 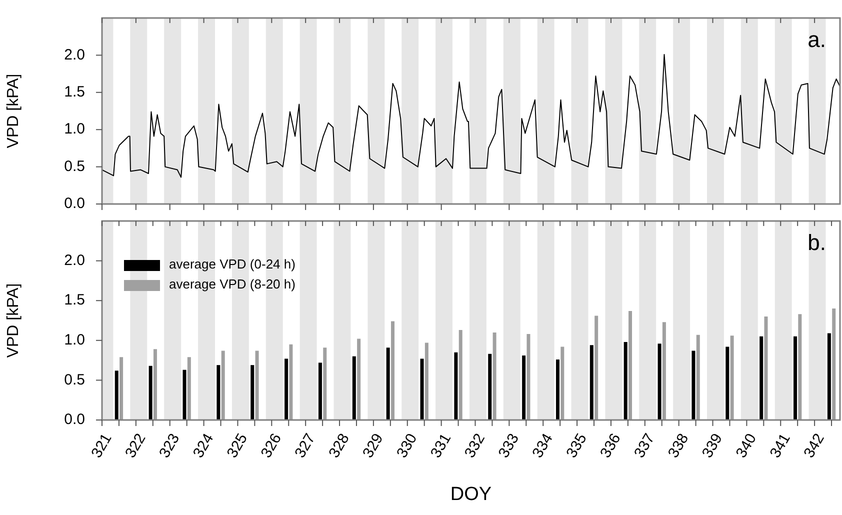 What do you see at coordinates (508, 445) in the screenshot?
I see `x-tick-label: 333` at bounding box center [508, 445].